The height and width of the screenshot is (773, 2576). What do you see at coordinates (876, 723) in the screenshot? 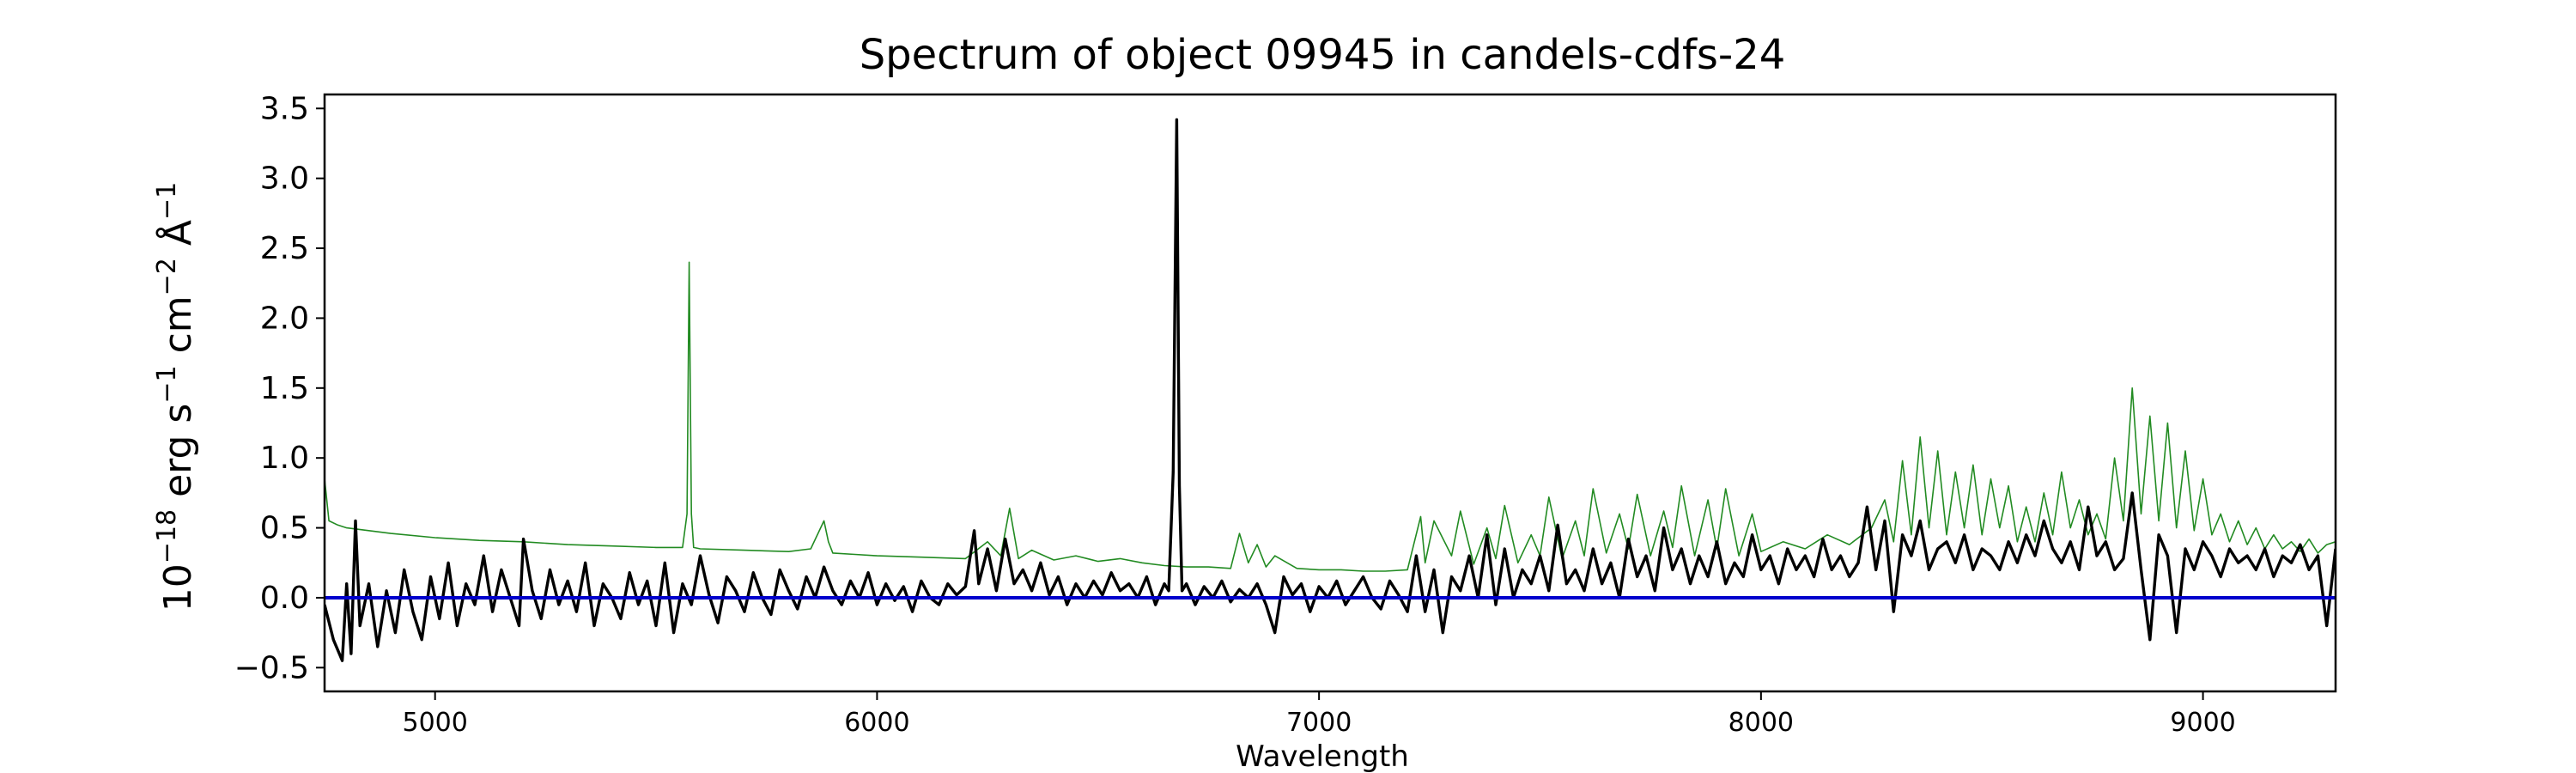
I see `x-tick-label: 6000` at bounding box center [876, 723].